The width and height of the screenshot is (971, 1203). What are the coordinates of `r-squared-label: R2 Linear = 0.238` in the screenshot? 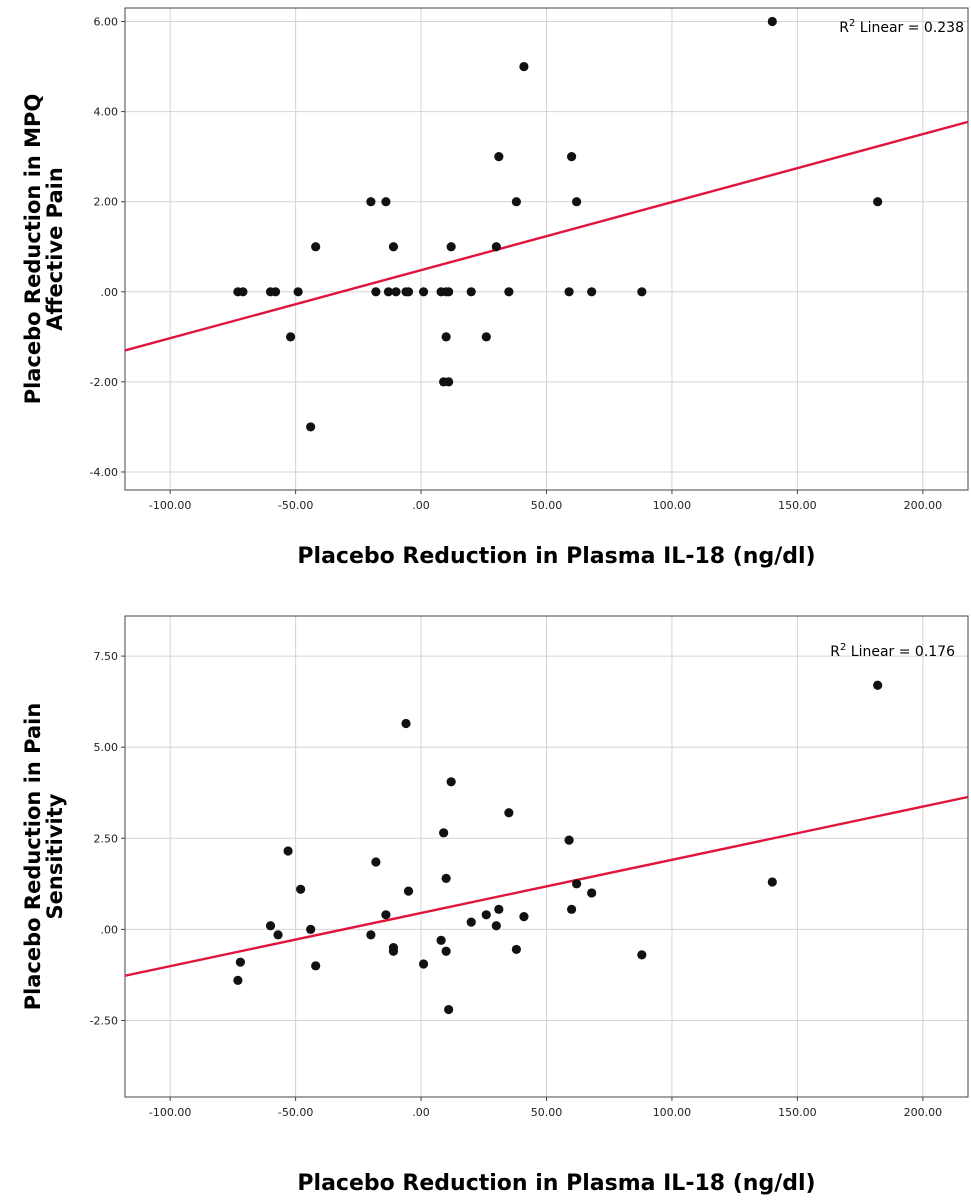 It's located at (901, 27).